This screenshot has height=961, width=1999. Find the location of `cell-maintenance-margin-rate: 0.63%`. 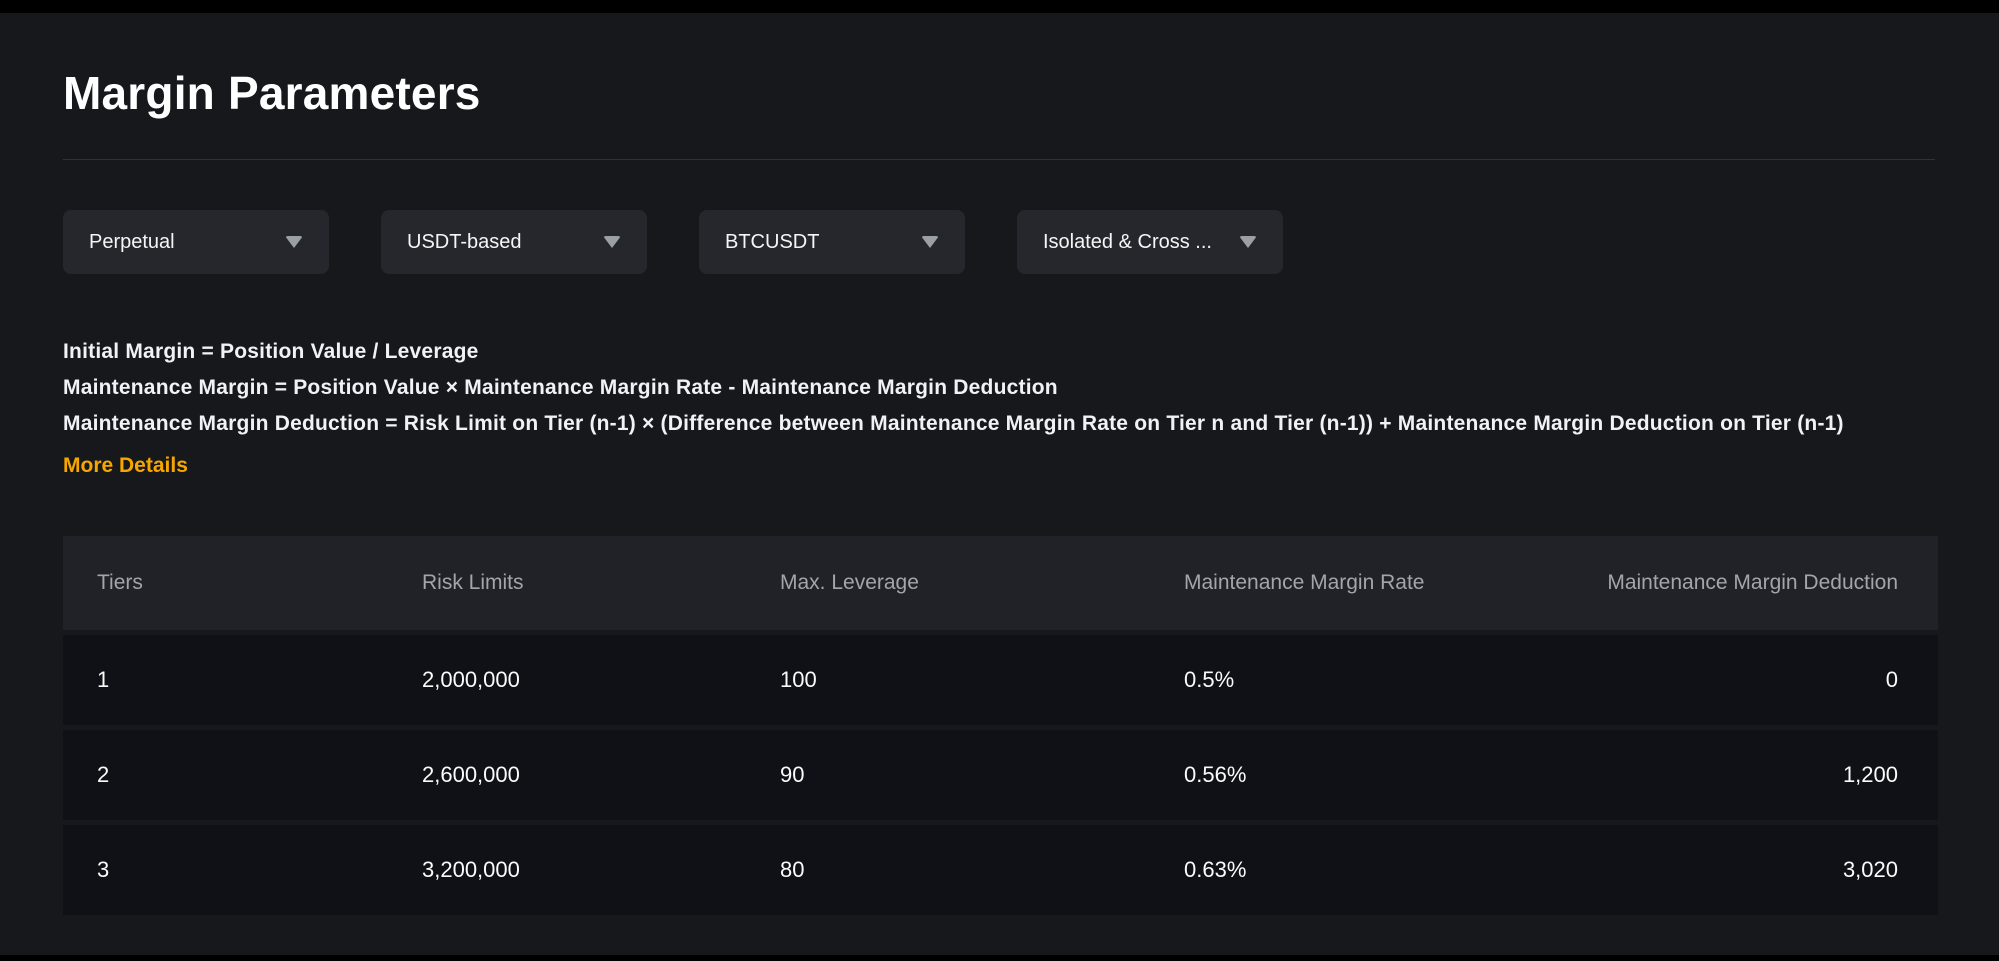

cell-maintenance-margin-rate: 0.63% is located at coordinates (1215, 869).